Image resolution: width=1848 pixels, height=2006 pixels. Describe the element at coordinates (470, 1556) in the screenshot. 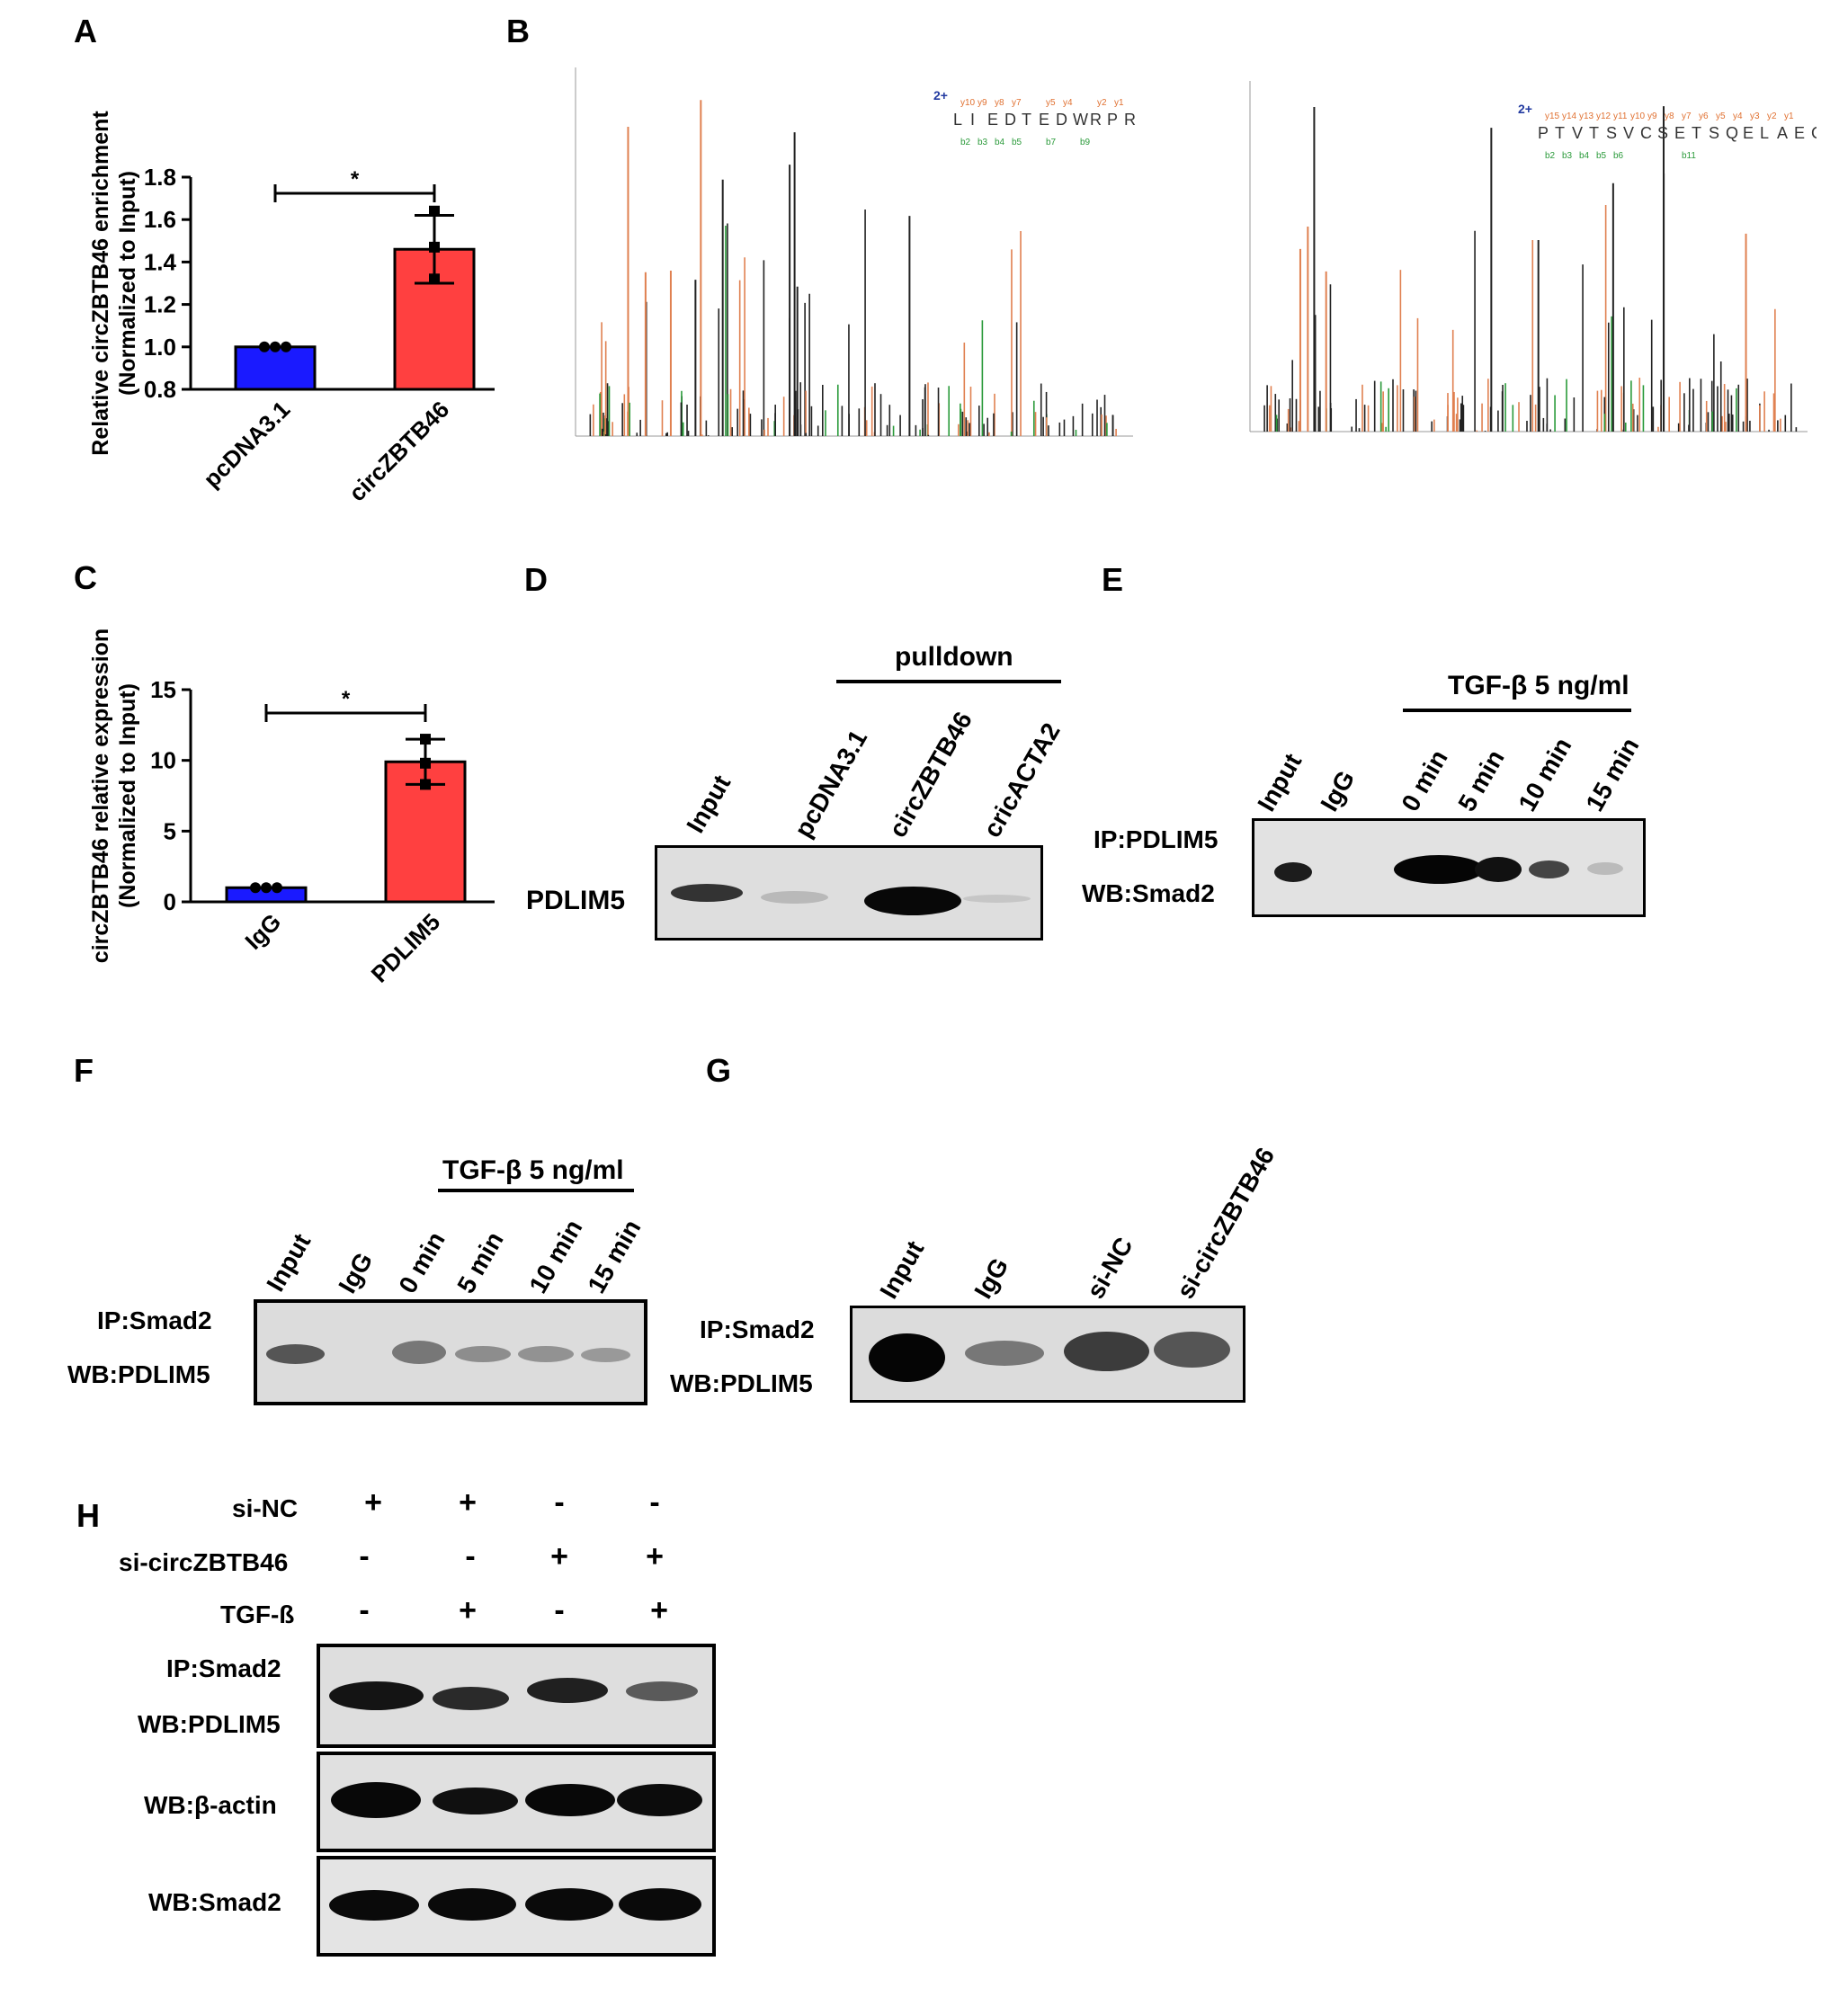

I see `mark-1-1: -` at that location.